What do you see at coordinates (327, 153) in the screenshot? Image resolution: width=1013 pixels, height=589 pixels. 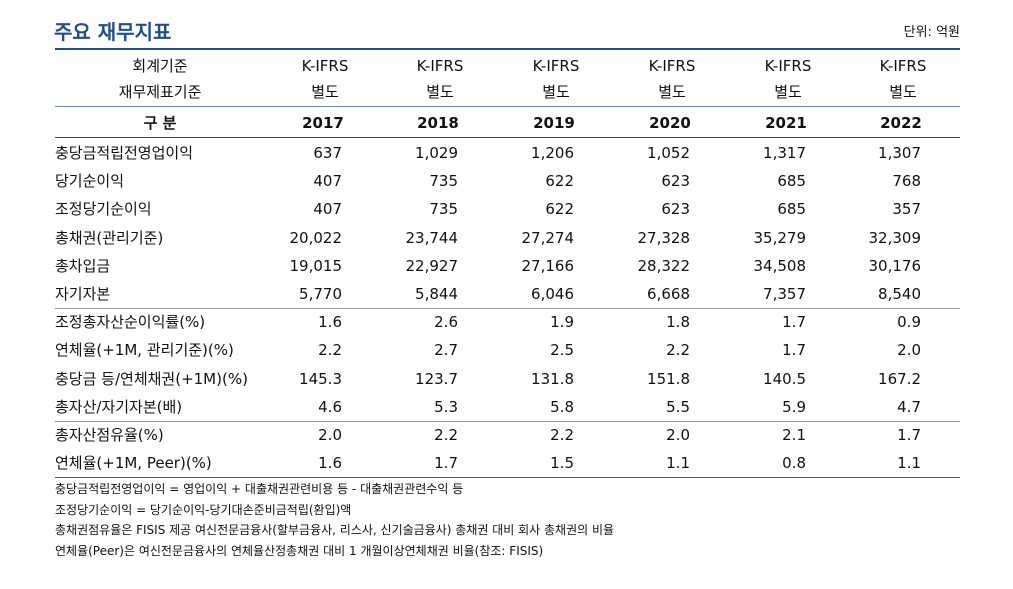 I see `cell: 637` at bounding box center [327, 153].